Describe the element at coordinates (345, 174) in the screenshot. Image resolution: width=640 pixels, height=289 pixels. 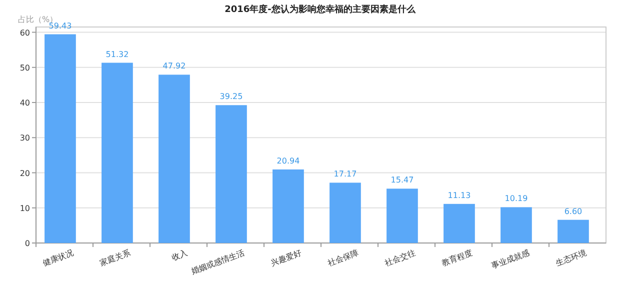
I see `value-label: 17.17` at that location.